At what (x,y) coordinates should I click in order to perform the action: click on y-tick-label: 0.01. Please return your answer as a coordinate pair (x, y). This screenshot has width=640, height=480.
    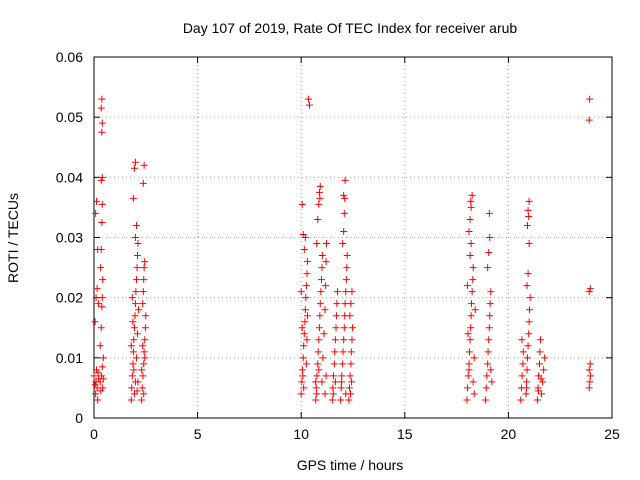
    Looking at the image, I should click on (69, 358).